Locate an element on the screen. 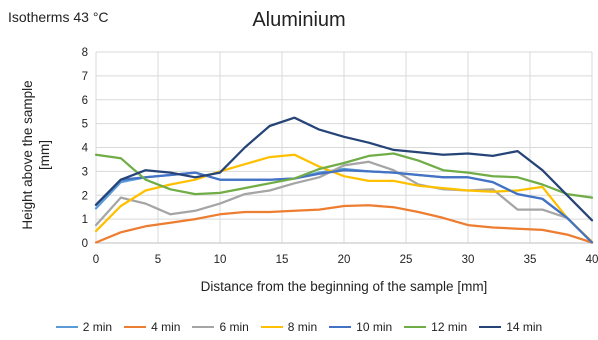 This screenshot has height=340, width=598. y-tick-label-7: 7 is located at coordinates (85, 77).